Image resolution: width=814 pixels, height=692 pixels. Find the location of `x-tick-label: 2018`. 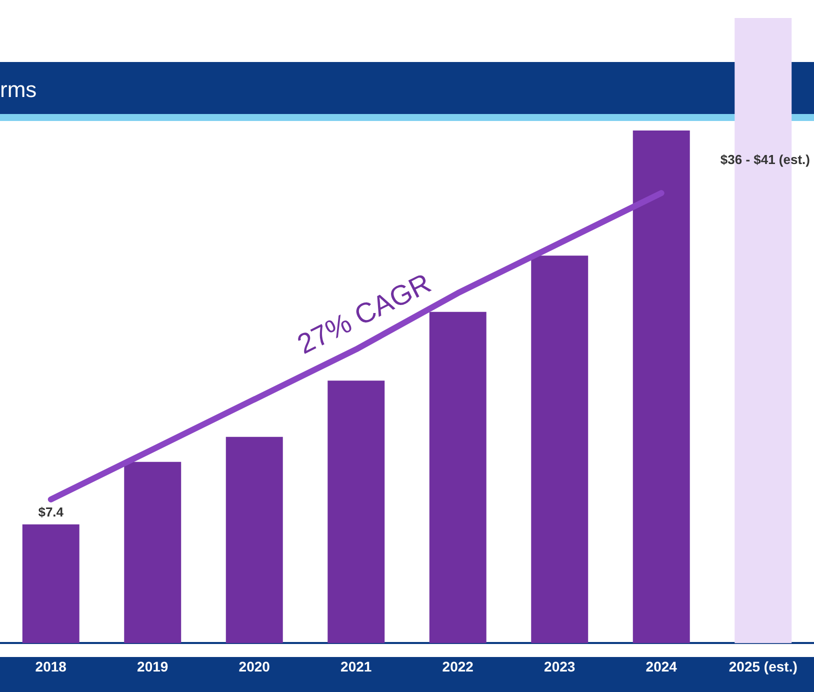

x-tick-label: 2018 is located at coordinates (51, 666).